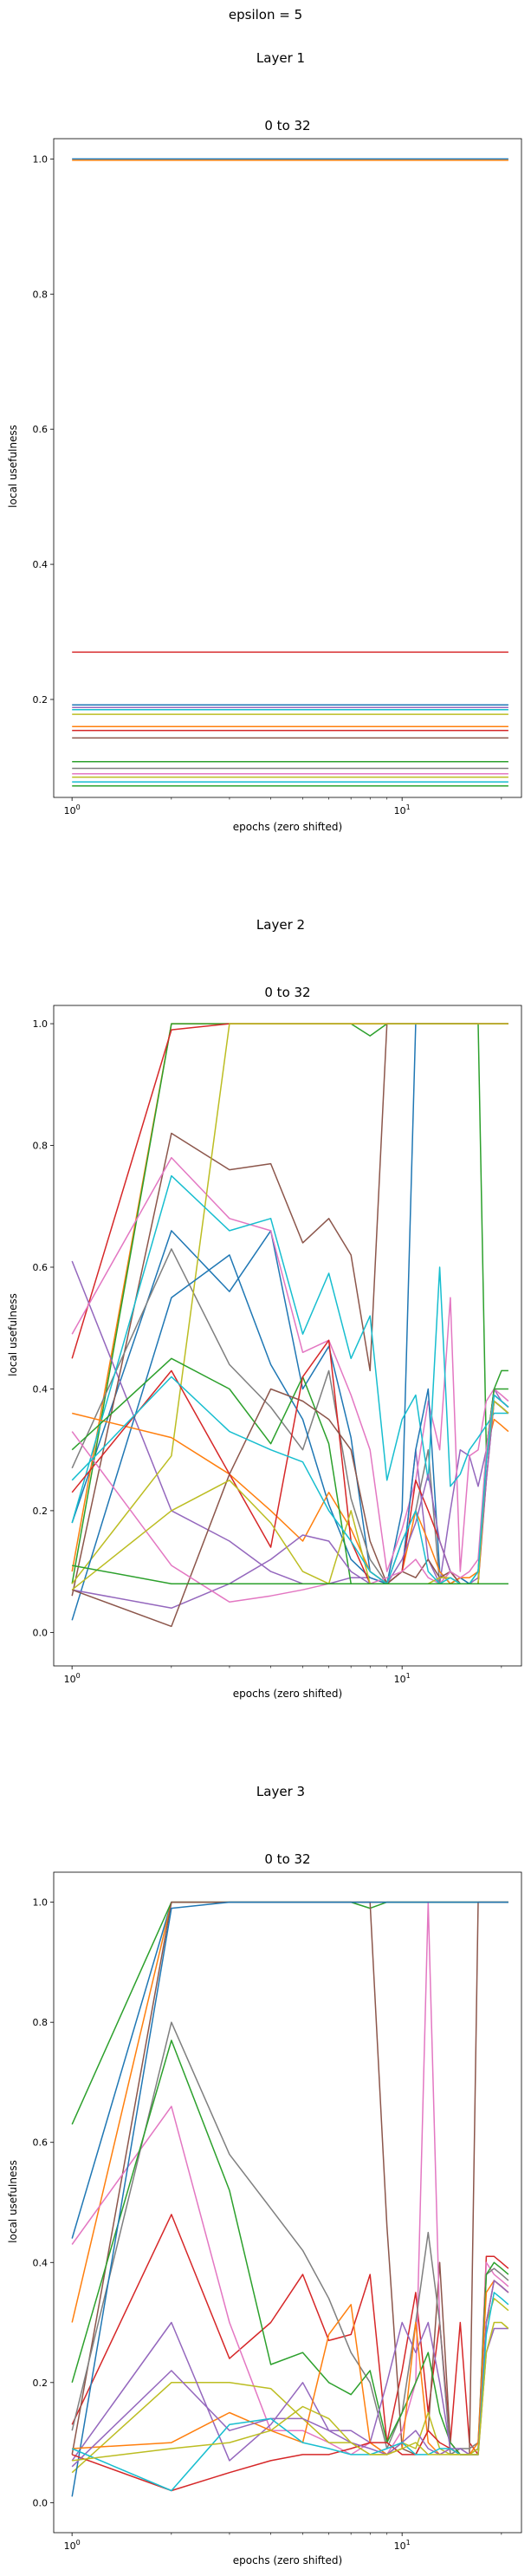  Describe the element at coordinates (280, 1791) in the screenshot. I see `panel-suptitle: Layer 3` at that location.